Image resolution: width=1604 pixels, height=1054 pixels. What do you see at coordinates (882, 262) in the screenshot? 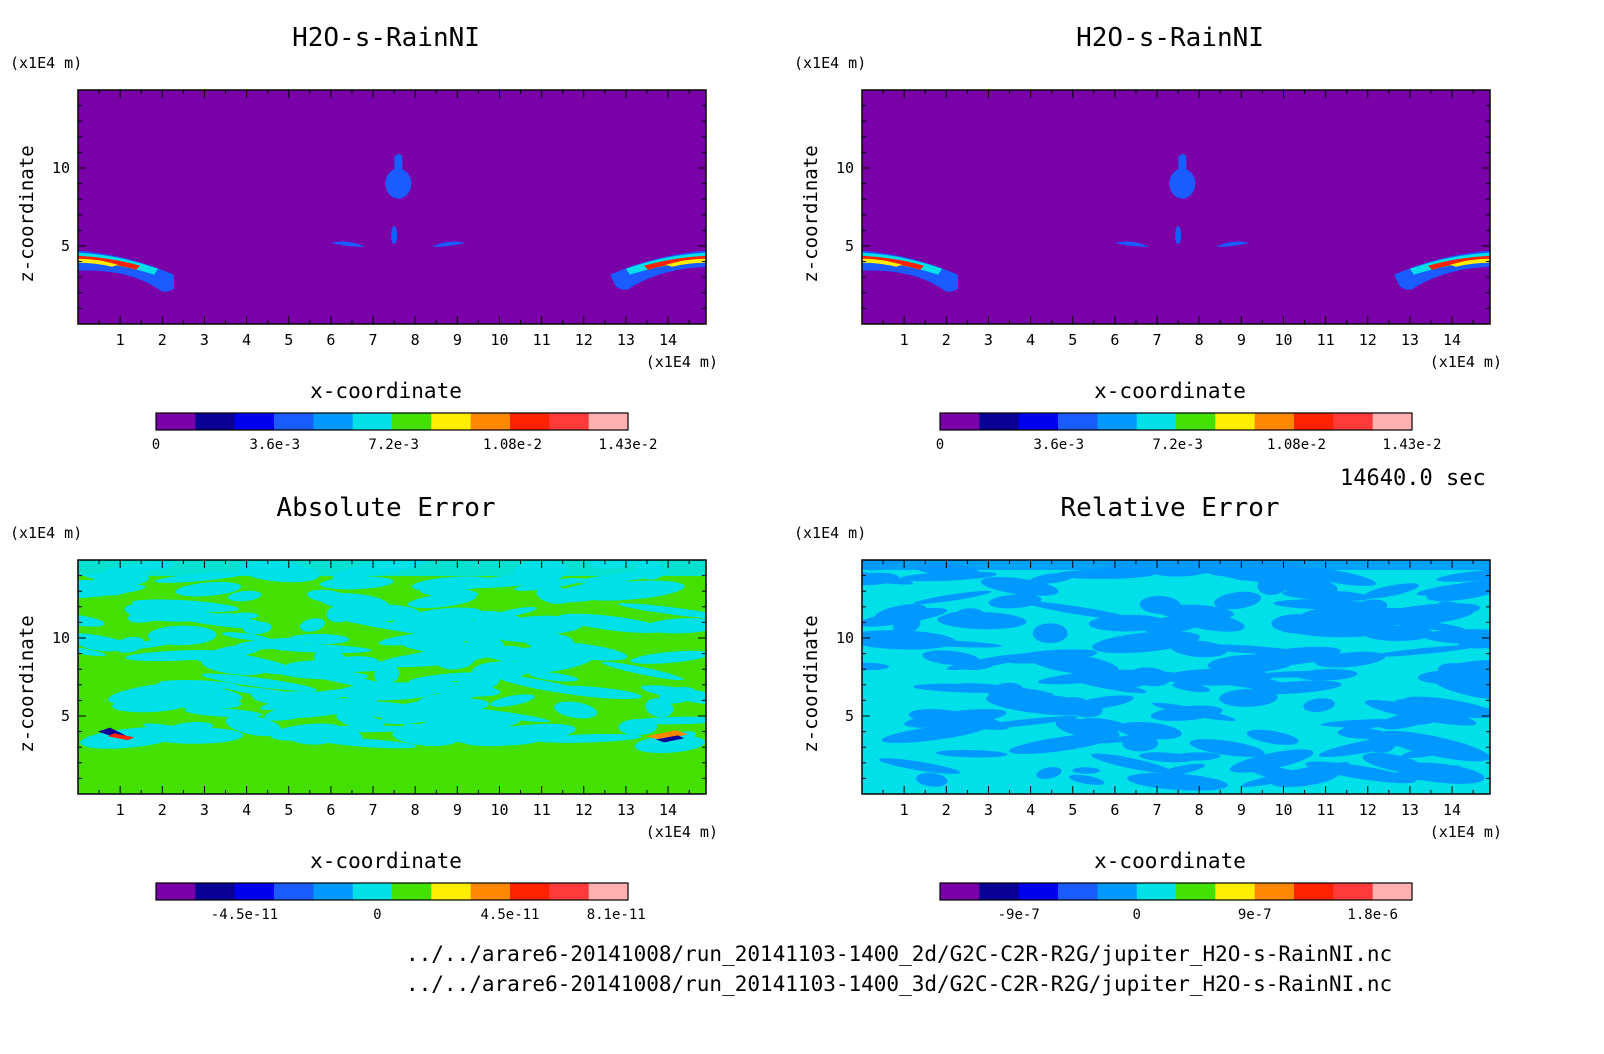
I see `rain-edge-left-core2` at bounding box center [882, 262].